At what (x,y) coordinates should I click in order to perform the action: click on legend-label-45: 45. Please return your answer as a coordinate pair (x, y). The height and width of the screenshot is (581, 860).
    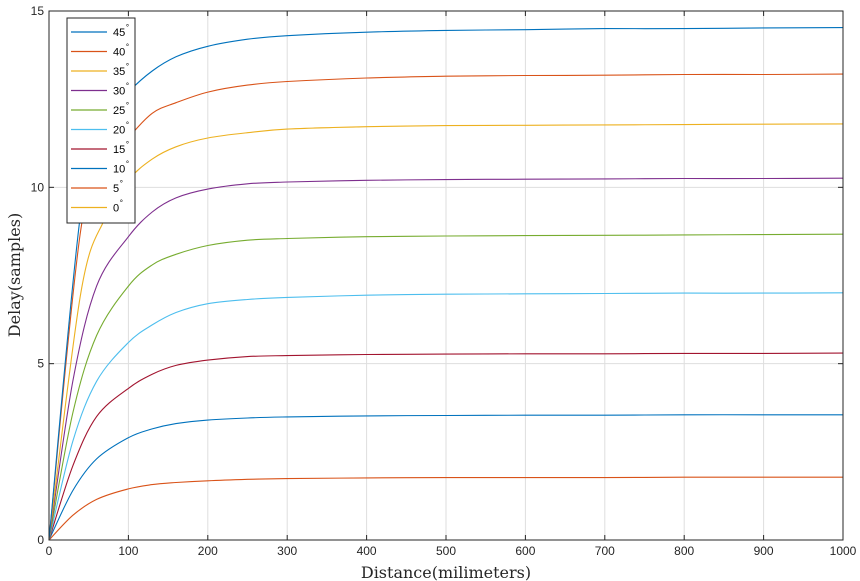
    Looking at the image, I should click on (119, 33).